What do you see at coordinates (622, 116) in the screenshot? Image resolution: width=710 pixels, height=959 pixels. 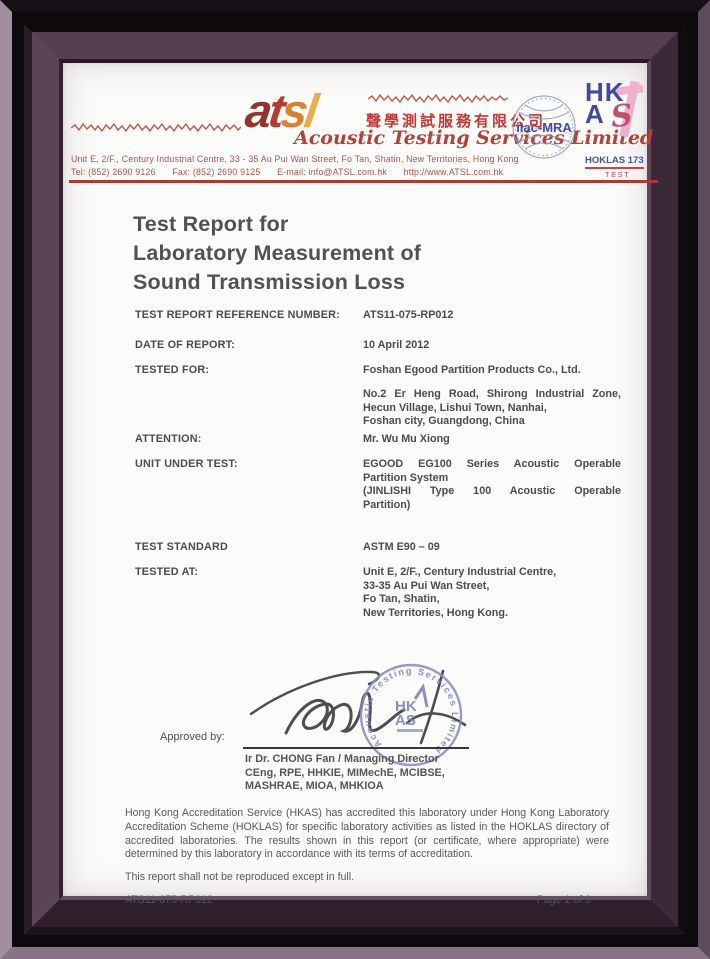 I see `hkas-letter-s: S` at bounding box center [622, 116].